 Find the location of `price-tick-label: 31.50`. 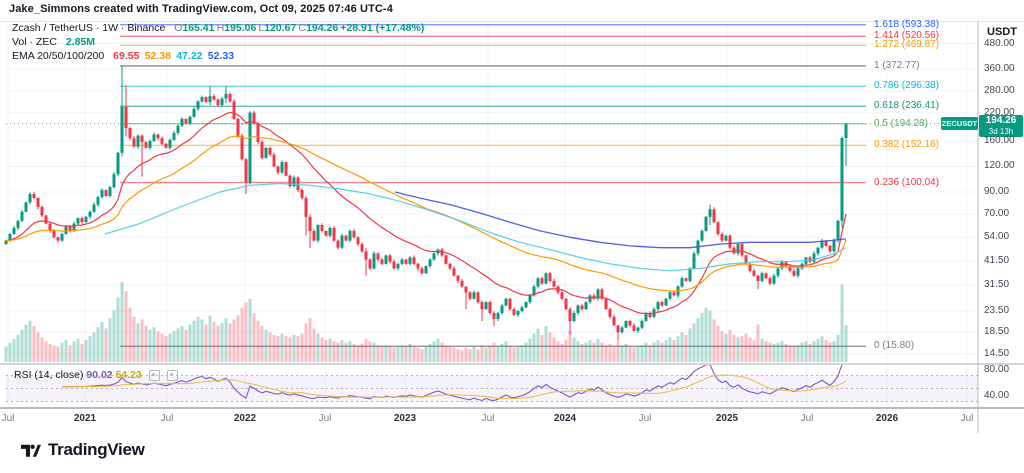

price-tick-label: 31.50 is located at coordinates (997, 284).